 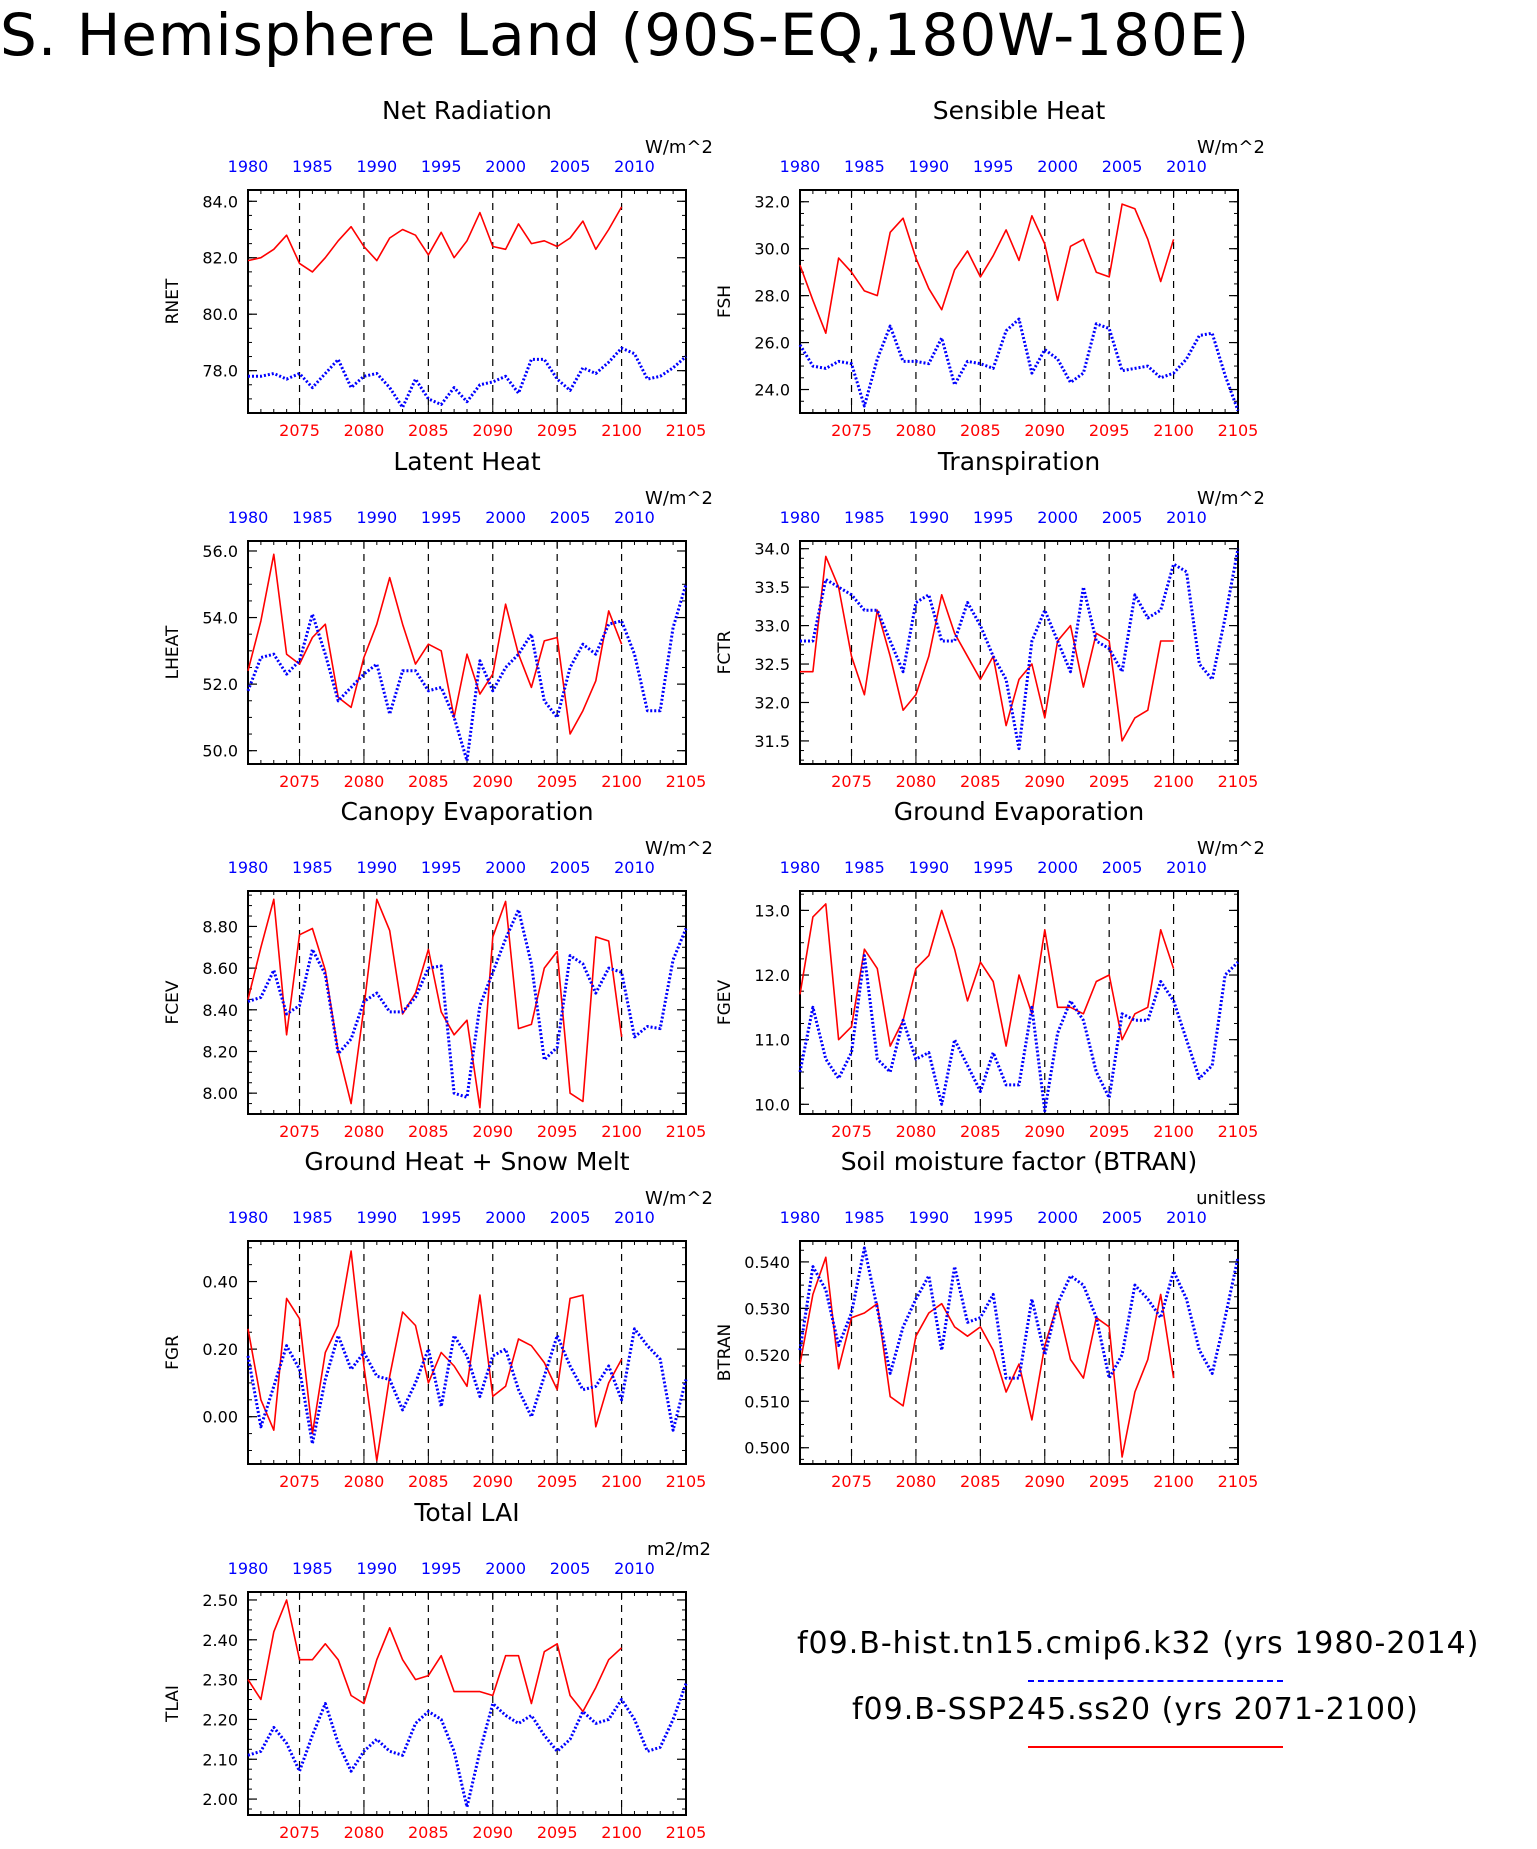 I want to click on y-axis-label: BTRAN, so click(x=725, y=1353).